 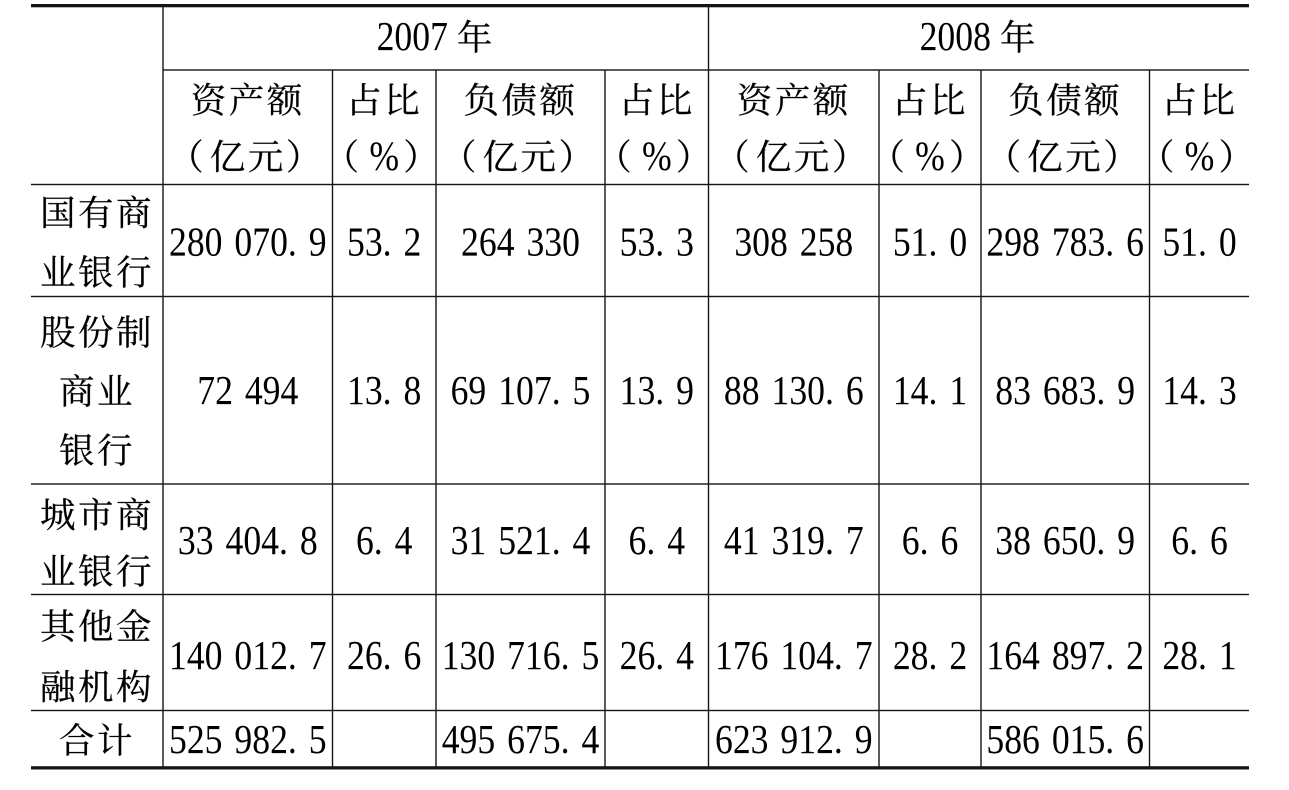 I want to click on svg-text: 623 912. 9, so click(x=794, y=740).